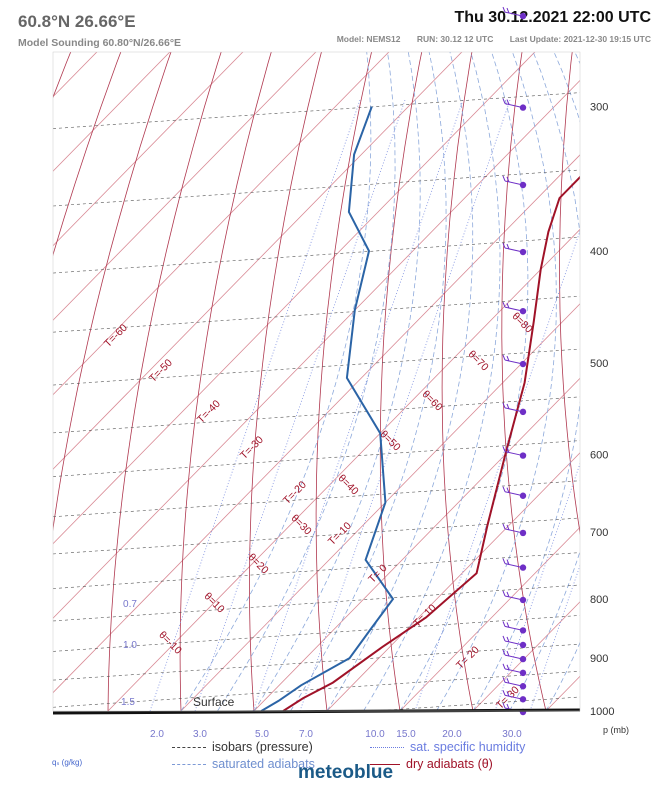 The width and height of the screenshot is (663, 798). What do you see at coordinates (214, 702) in the screenshot?
I see `surface-label: Surface` at bounding box center [214, 702].